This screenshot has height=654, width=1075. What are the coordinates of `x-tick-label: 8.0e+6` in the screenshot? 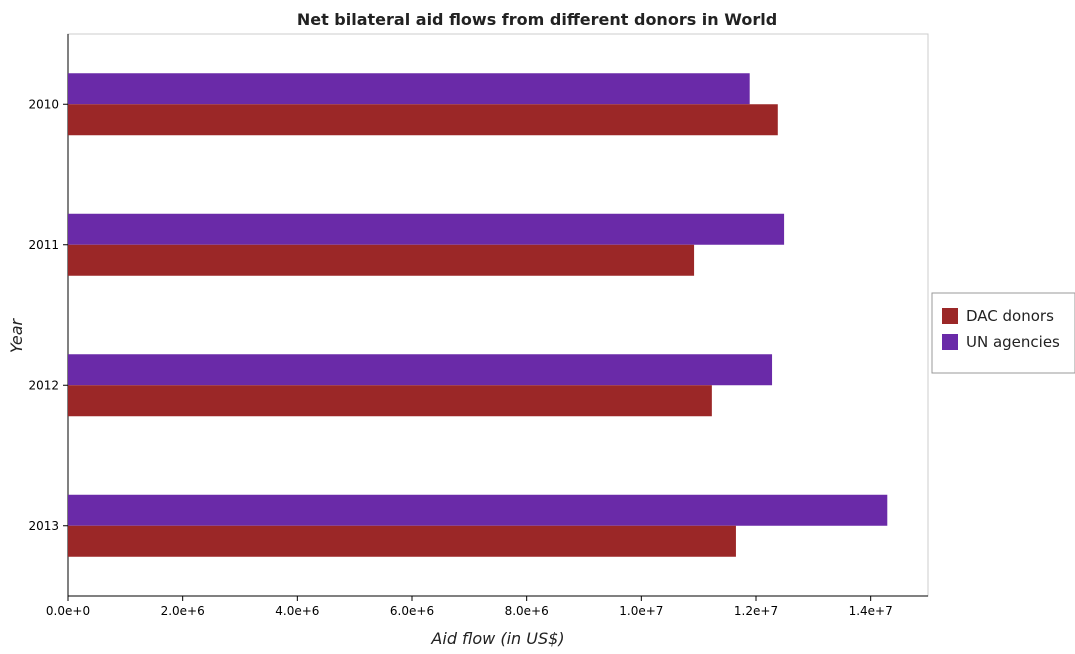 It's located at (527, 611).